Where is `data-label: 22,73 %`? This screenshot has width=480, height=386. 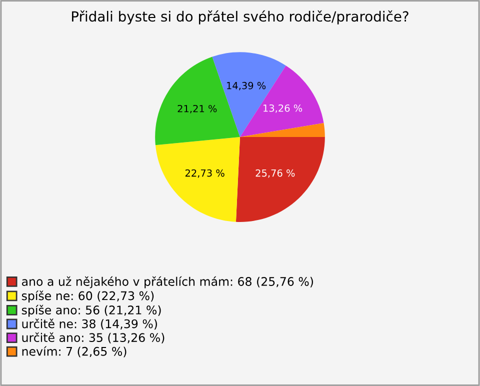 data-label: 22,73 % is located at coordinates (204, 173).